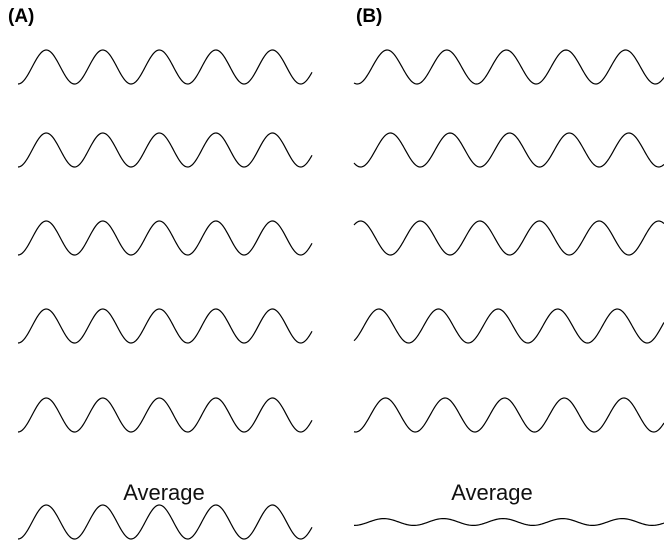  What do you see at coordinates (492, 492) in the screenshot?
I see `panel-b-average-label: Average` at bounding box center [492, 492].